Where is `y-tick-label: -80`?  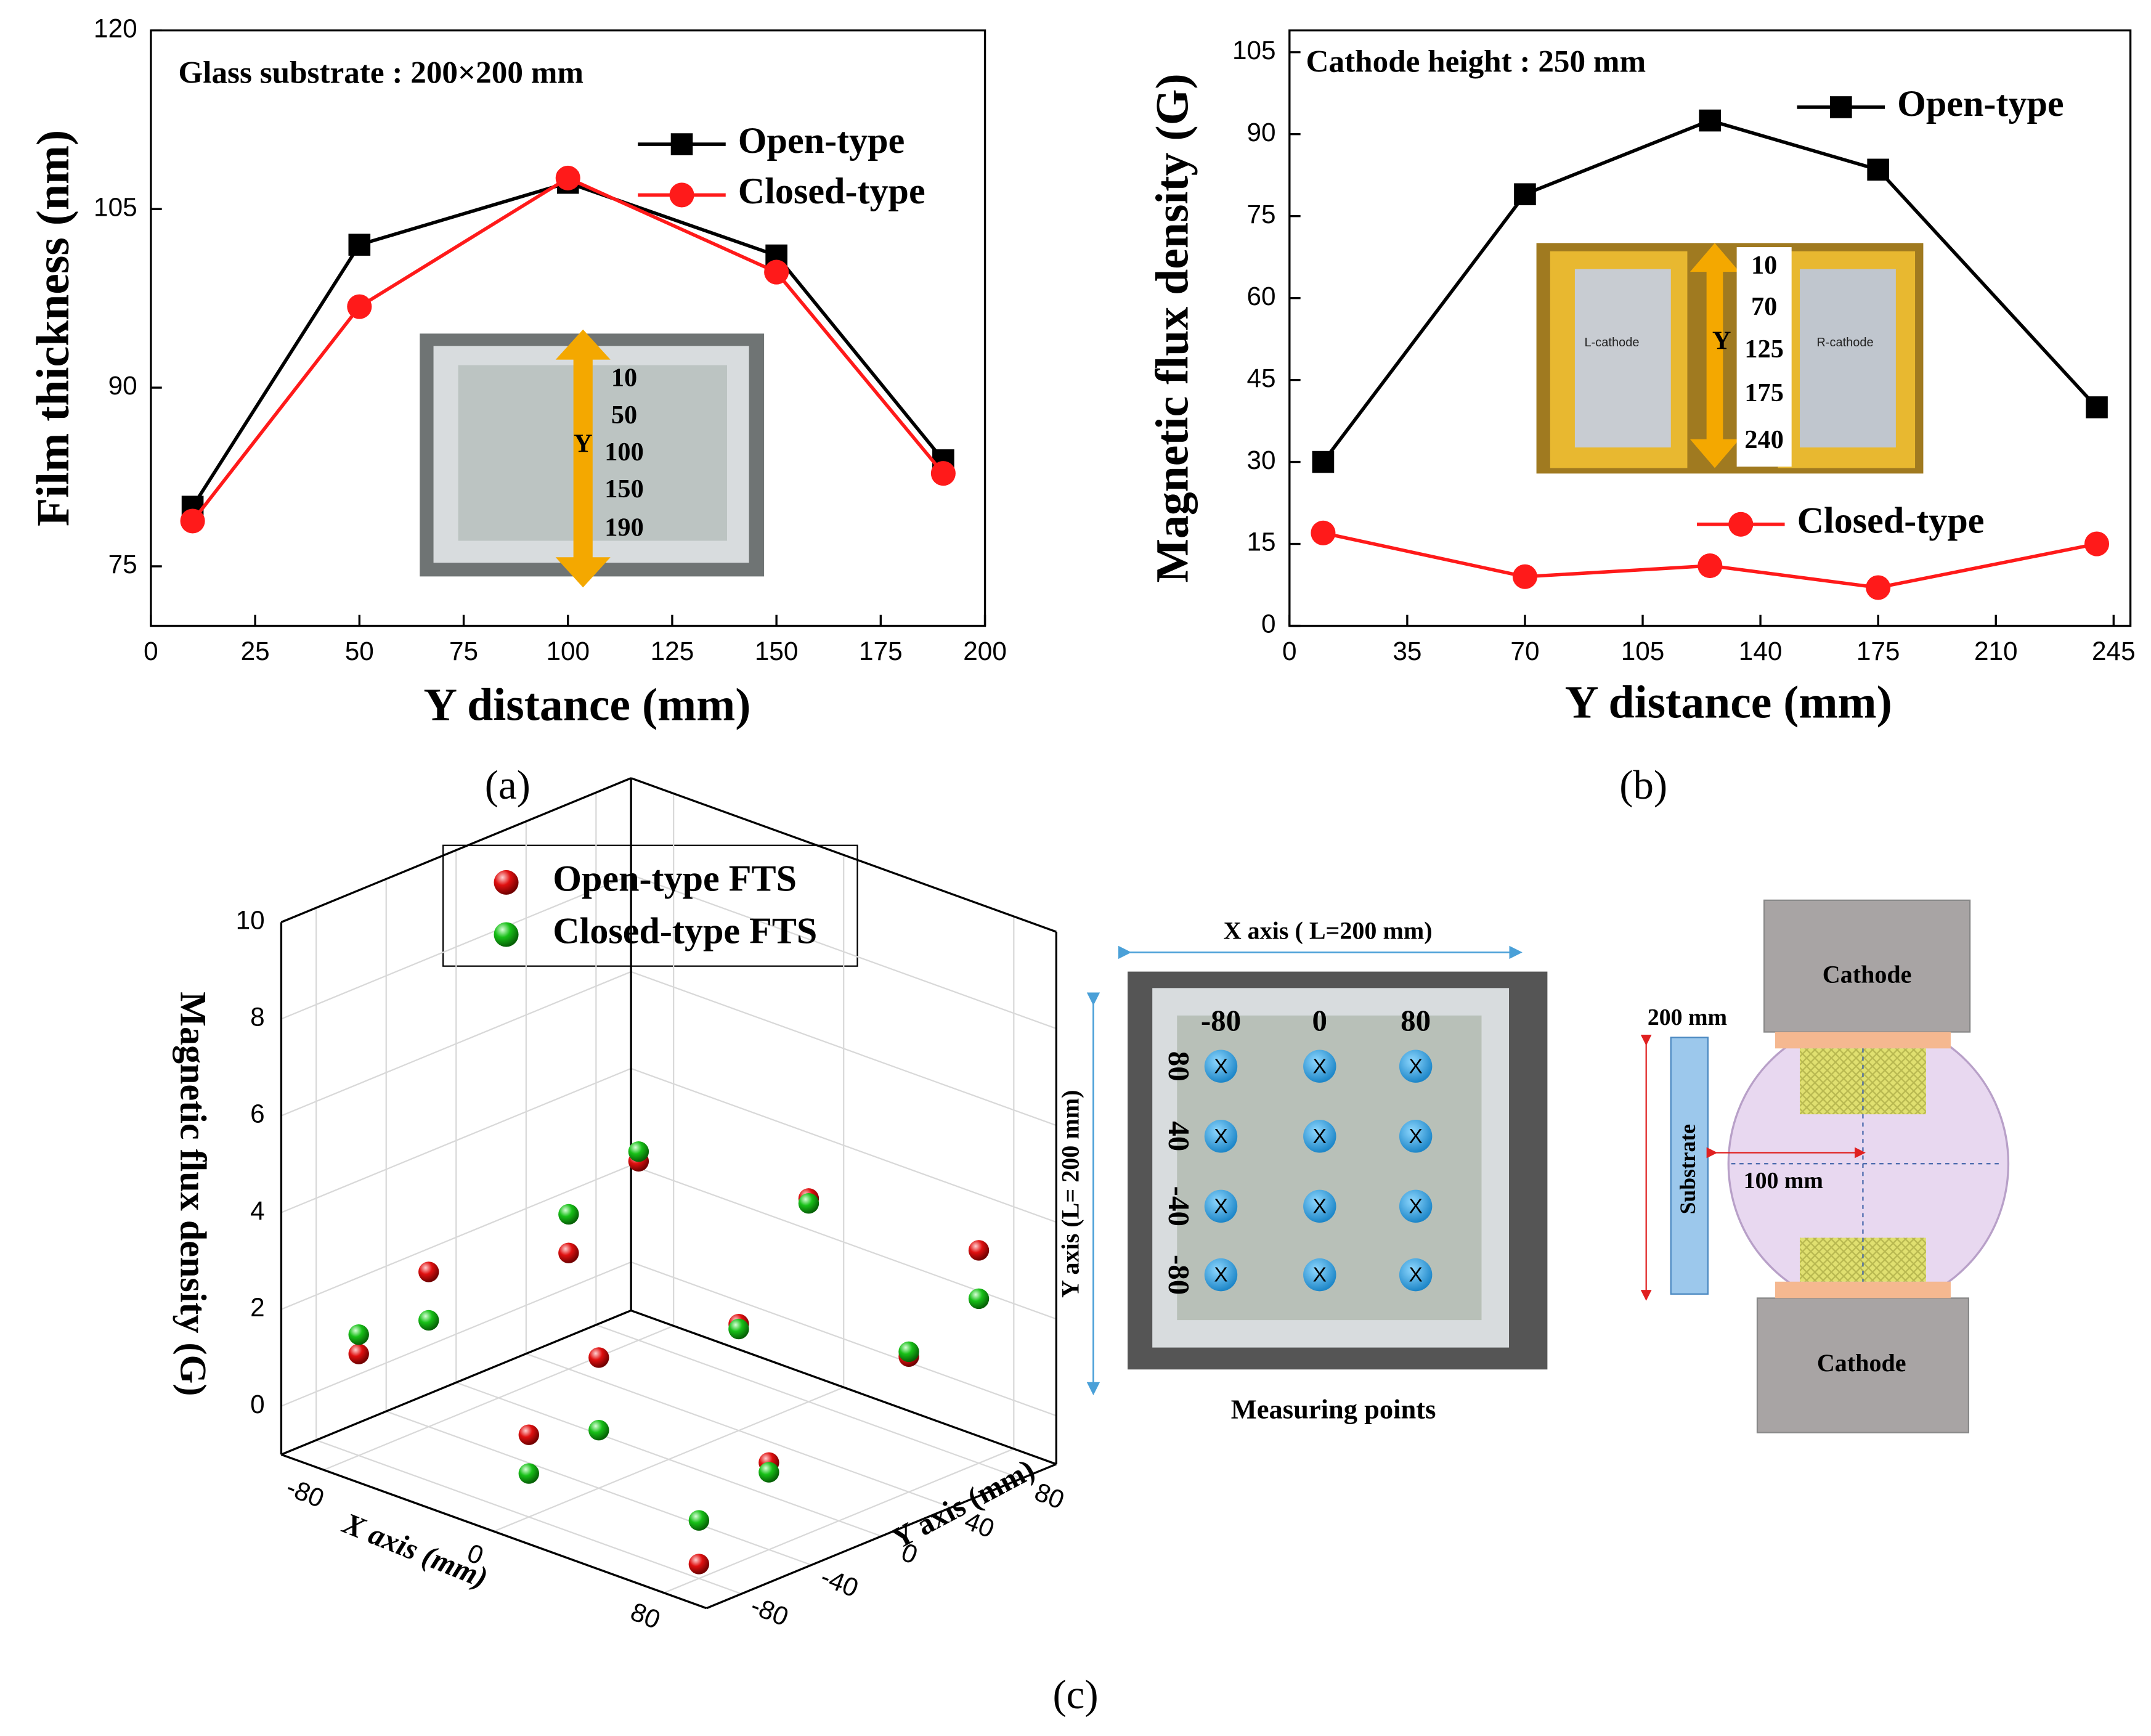
y-tick-label: -80 is located at coordinates (769, 1611).